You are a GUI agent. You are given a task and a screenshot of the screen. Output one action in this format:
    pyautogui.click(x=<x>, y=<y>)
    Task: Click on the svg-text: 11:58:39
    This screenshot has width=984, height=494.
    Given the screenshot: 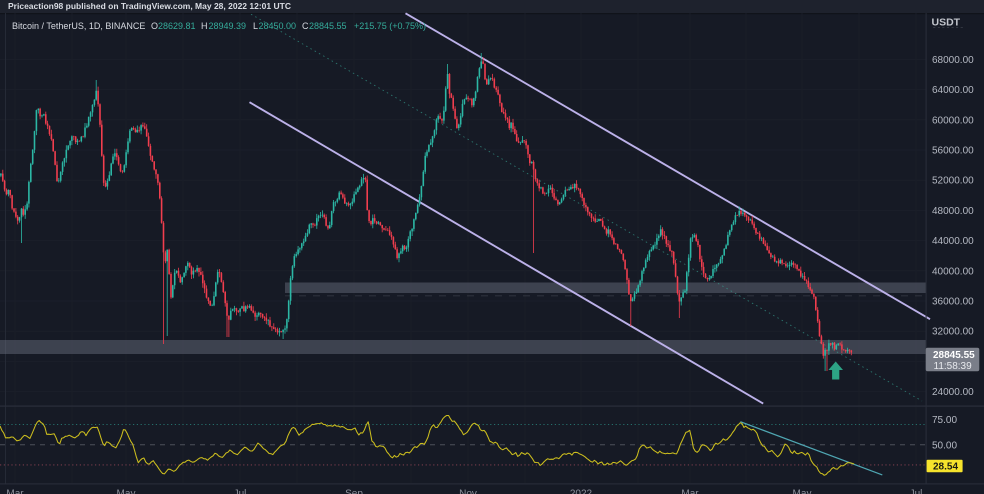 What is the action you would take?
    pyautogui.click(x=953, y=366)
    